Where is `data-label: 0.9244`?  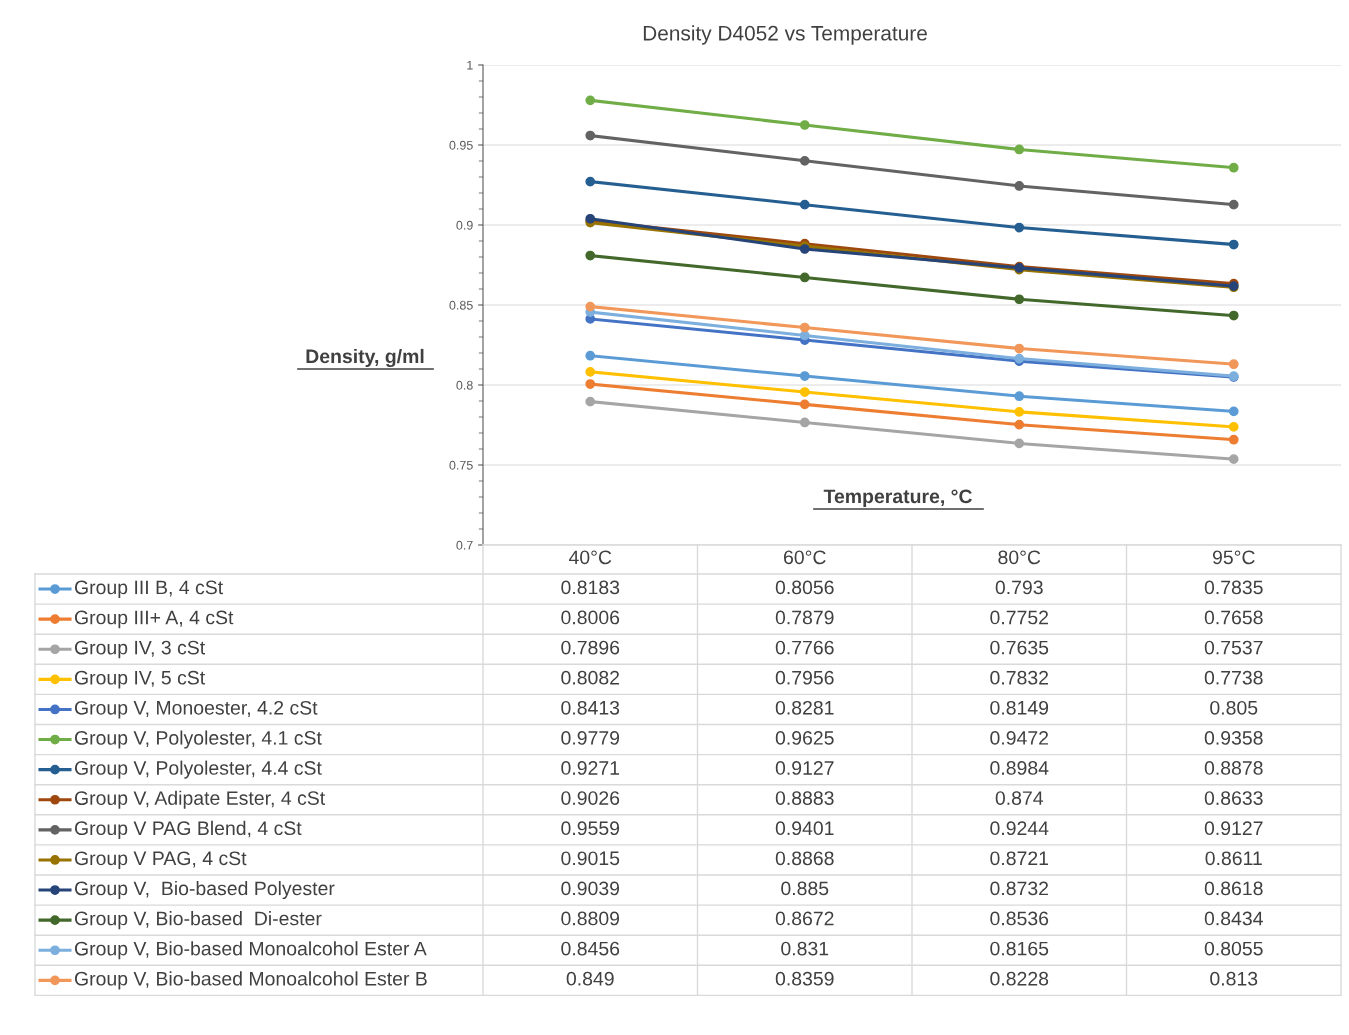
data-label: 0.9244 is located at coordinates (1019, 828).